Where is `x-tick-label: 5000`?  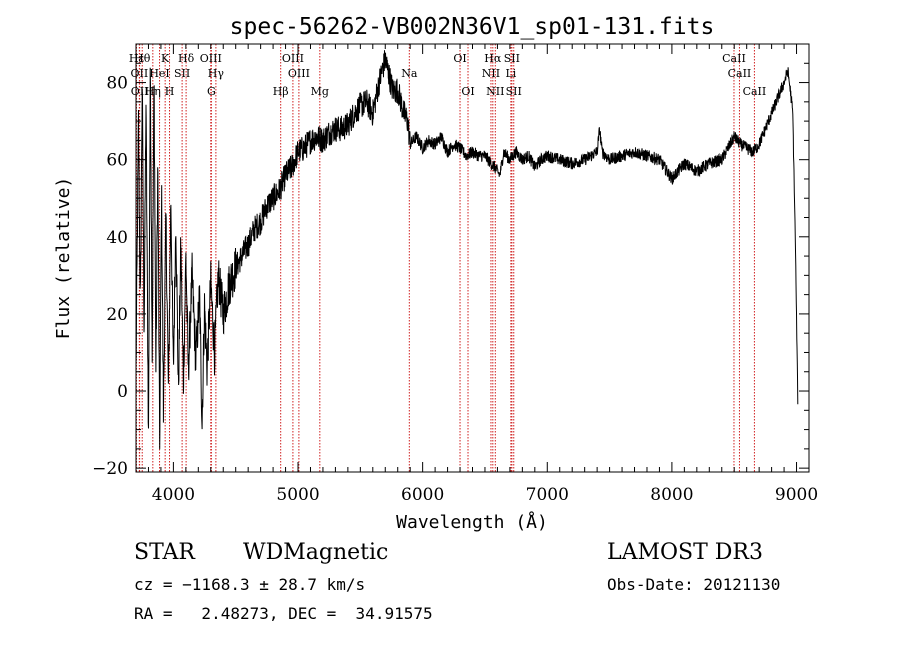
x-tick-label: 5000 is located at coordinates (297, 495).